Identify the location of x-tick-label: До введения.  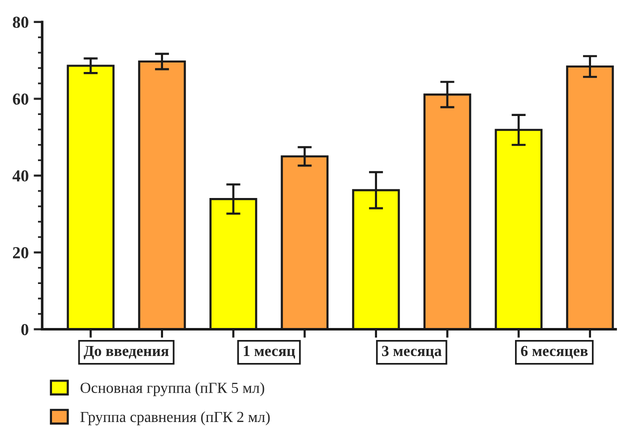
(126, 353).